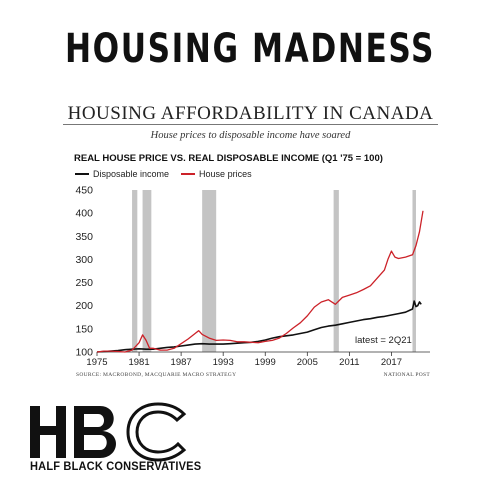 This screenshot has height=500, width=500. What do you see at coordinates (265, 362) in the screenshot?
I see `x-tick-label: 1999` at bounding box center [265, 362].